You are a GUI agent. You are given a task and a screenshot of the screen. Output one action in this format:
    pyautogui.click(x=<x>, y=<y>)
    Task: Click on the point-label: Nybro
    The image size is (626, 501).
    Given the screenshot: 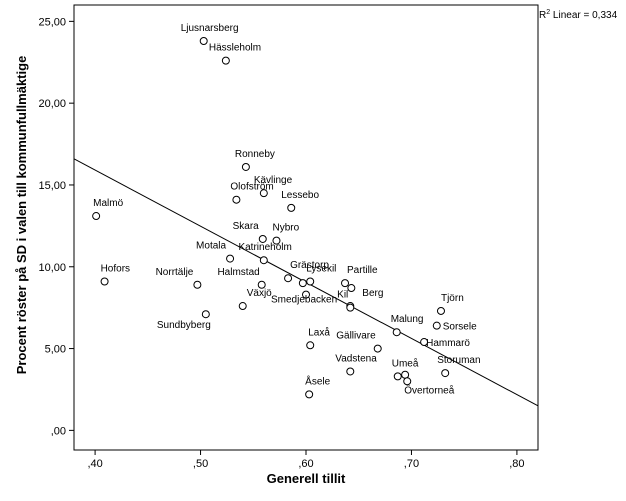 What is the action you would take?
    pyautogui.click(x=285, y=228)
    